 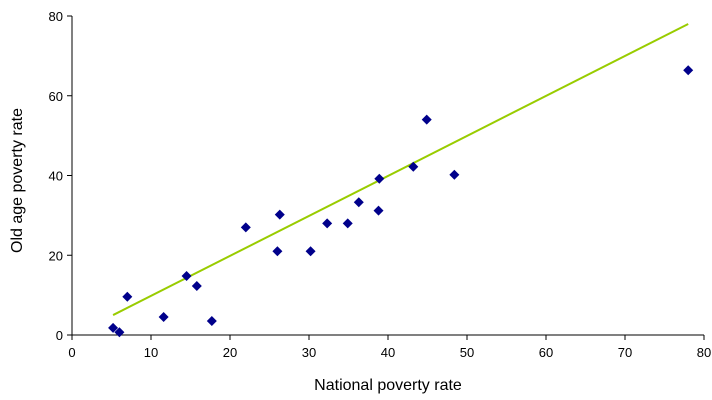 What do you see at coordinates (704, 352) in the screenshot?
I see `x-tick-label: 80` at bounding box center [704, 352].